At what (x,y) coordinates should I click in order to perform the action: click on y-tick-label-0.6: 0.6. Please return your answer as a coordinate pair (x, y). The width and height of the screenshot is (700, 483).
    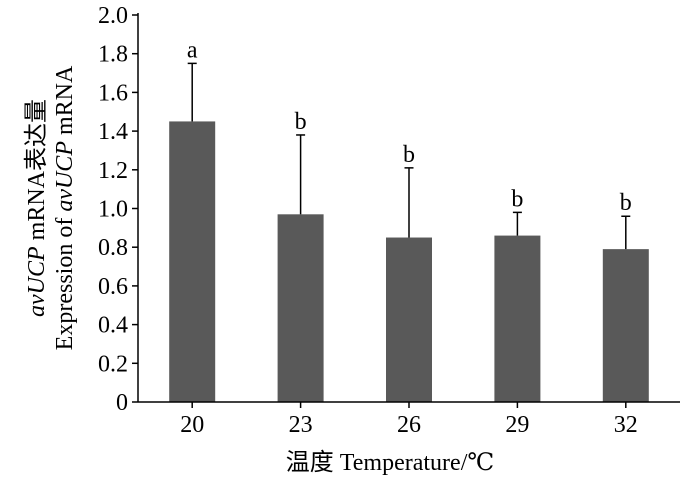
    Looking at the image, I should click on (113, 287).